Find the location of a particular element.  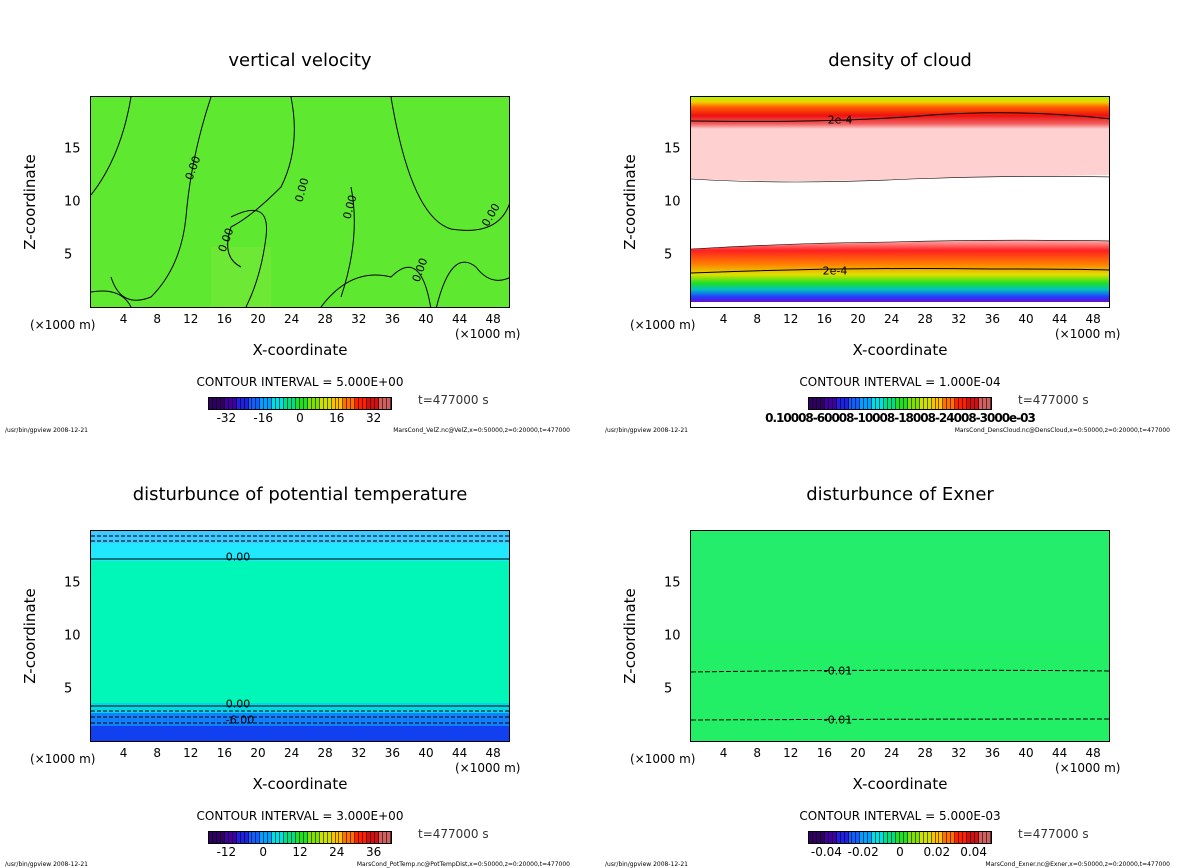

contour-interval: CONTOUR INTERVAL = 5.000E-03 is located at coordinates (900, 816).